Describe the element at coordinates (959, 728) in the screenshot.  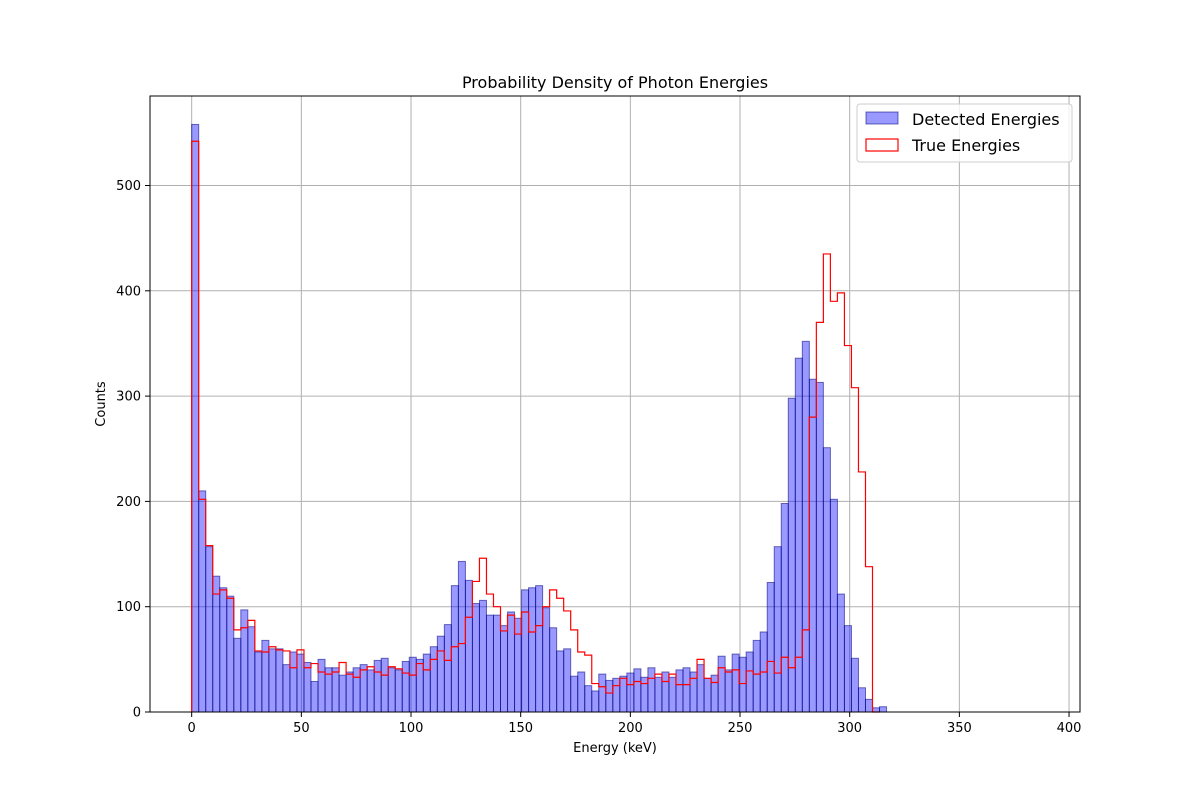
I see `x-tick-label: 350` at that location.